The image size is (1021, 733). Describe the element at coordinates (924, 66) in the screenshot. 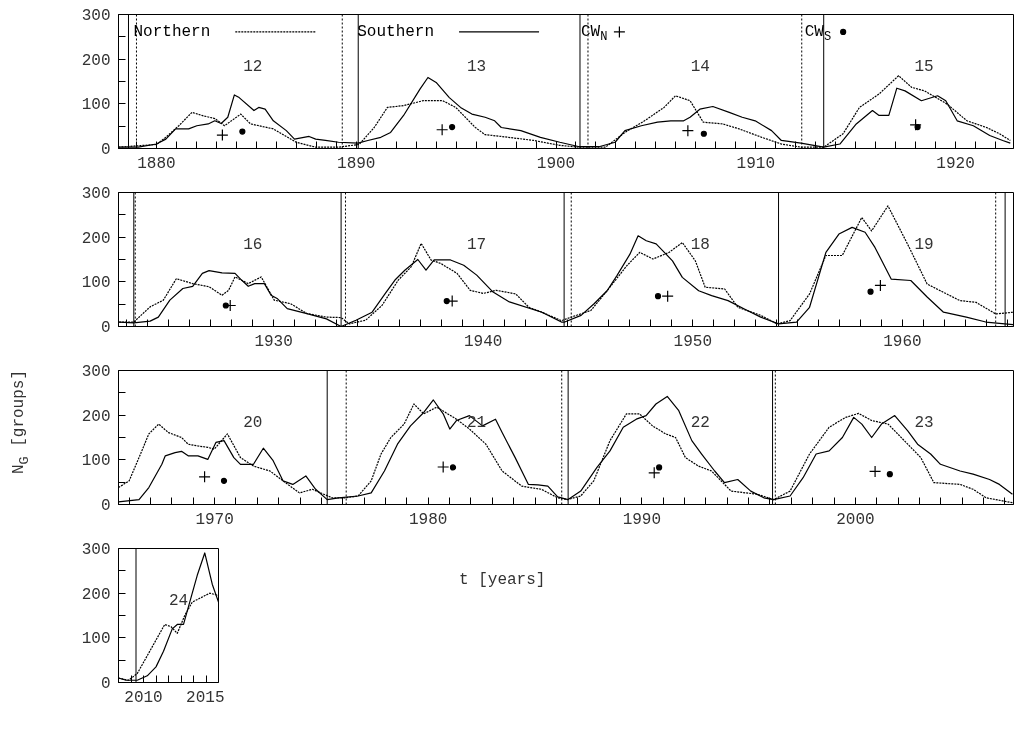

I see `annotation: 15` at that location.